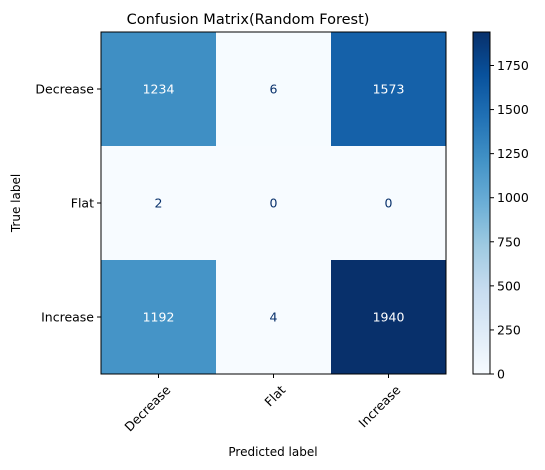  Describe the element at coordinates (509, 241) in the screenshot. I see `colorbar-tick-label: 750` at that location.